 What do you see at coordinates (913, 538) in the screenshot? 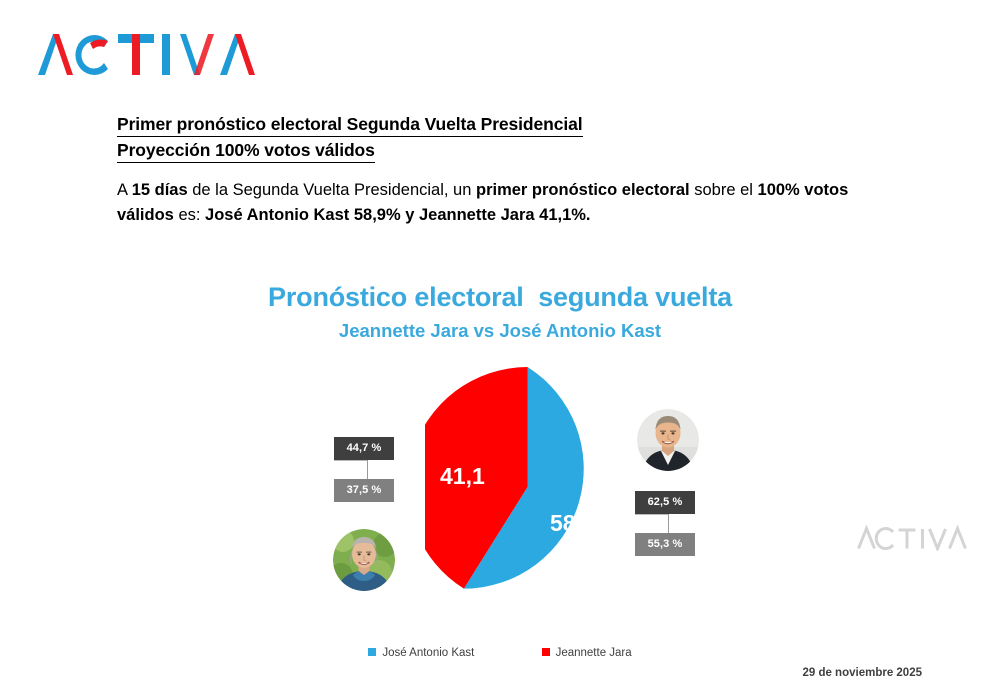
I see `activa-watermark` at bounding box center [913, 538].